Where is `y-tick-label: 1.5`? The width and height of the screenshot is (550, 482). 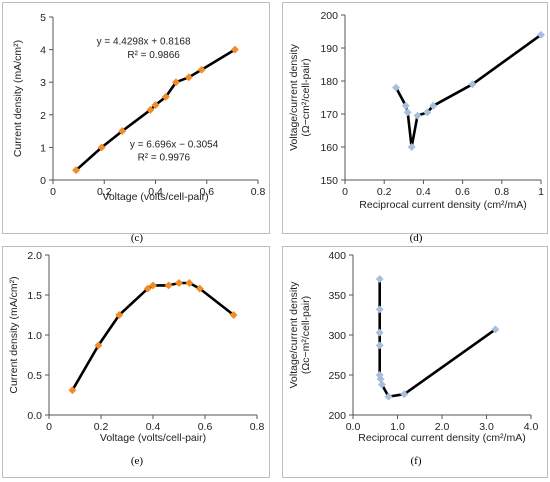 y-tick-label: 1.5 is located at coordinates (34, 296).